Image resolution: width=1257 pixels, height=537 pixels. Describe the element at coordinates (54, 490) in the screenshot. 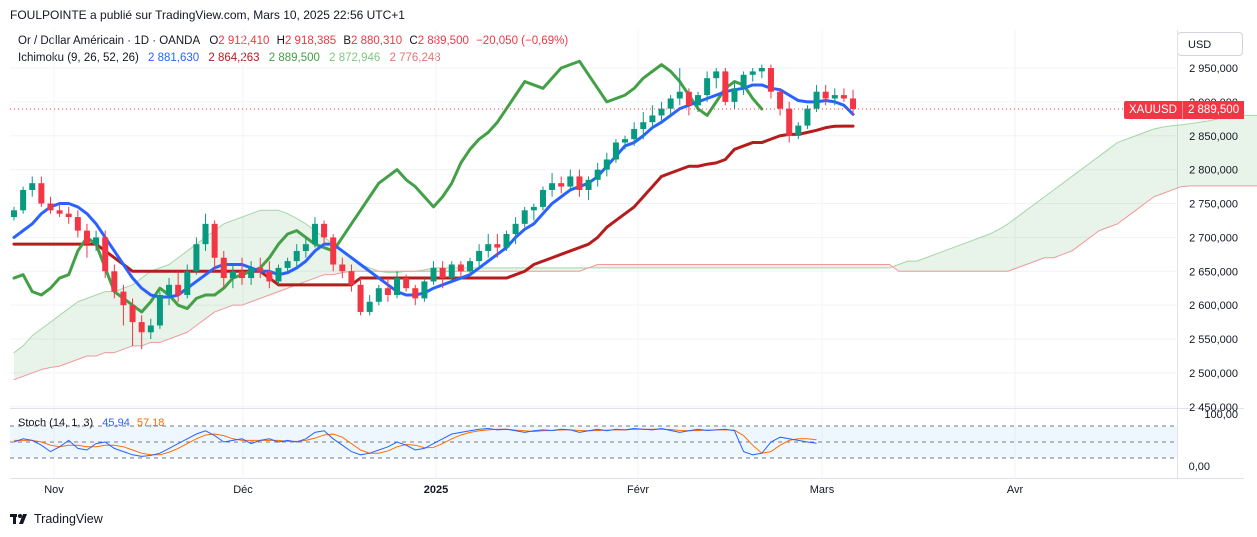

I see `time-axis-label: Nov` at that location.